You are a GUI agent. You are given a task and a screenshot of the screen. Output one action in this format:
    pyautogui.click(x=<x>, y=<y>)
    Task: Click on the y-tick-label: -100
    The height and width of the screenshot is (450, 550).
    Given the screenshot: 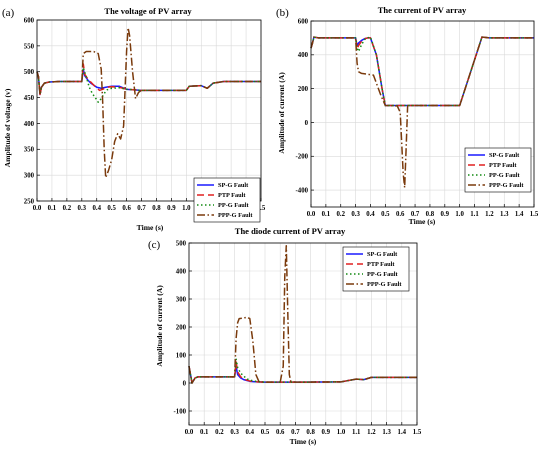 What is the action you would take?
    pyautogui.click(x=180, y=411)
    